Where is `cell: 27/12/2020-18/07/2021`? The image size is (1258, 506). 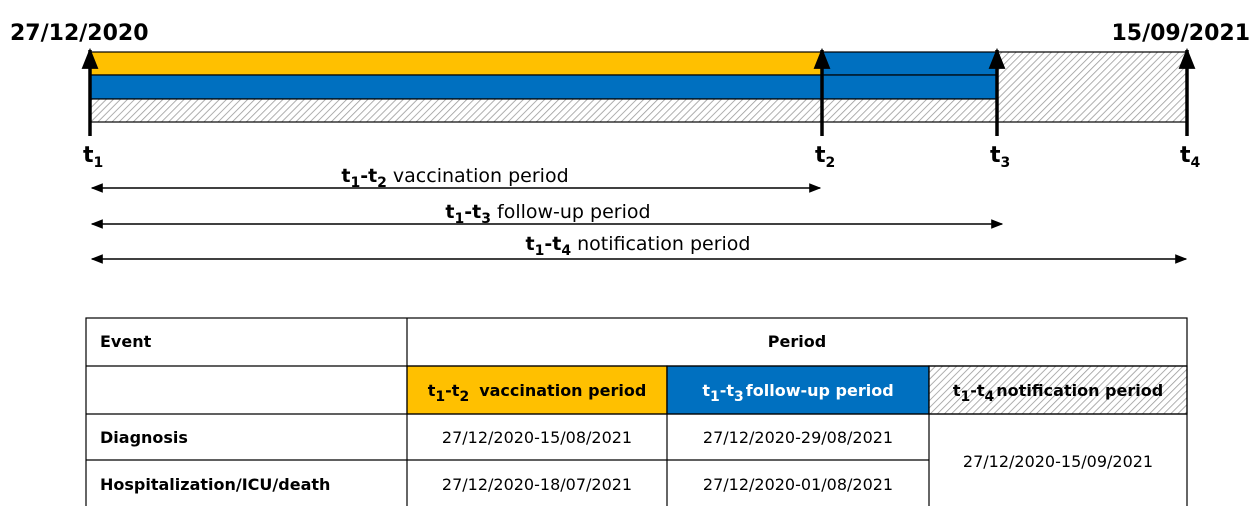 cell: 27/12/2020-18/07/2021 is located at coordinates (537, 484).